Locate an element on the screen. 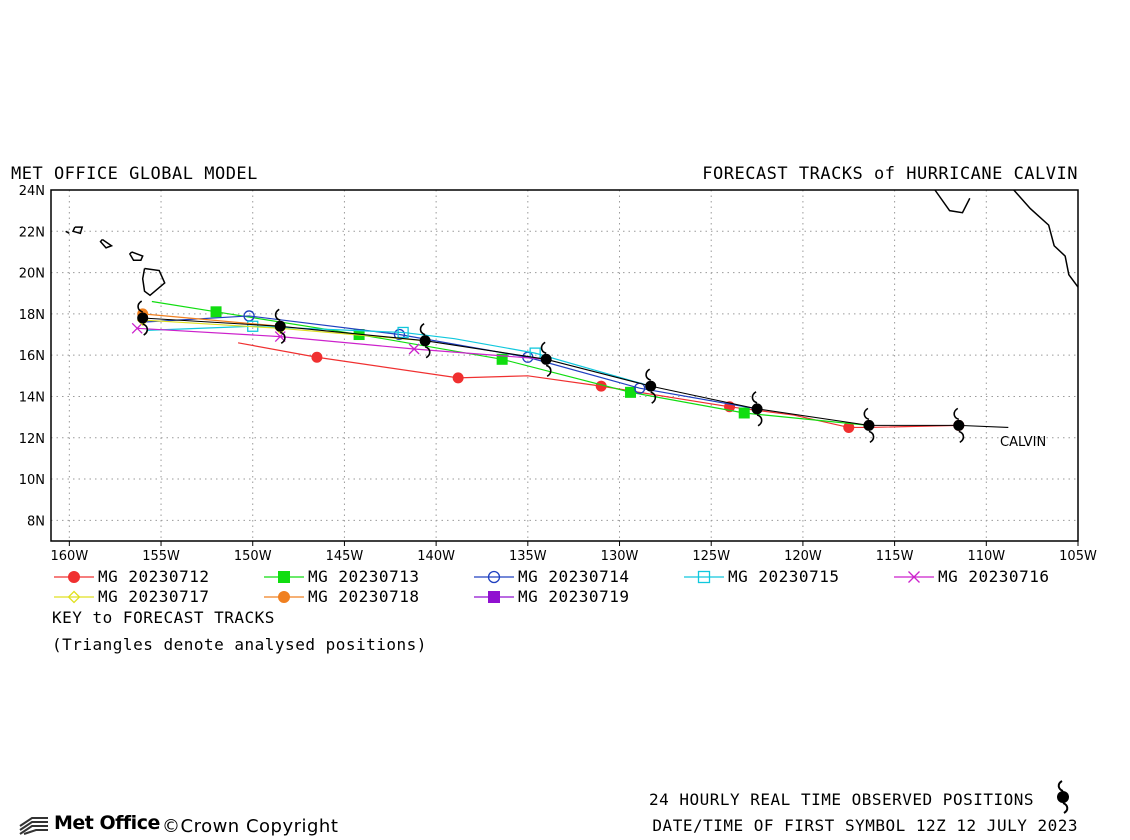 The image size is (1130, 840). lon-tick-label: 160W is located at coordinates (70, 556).